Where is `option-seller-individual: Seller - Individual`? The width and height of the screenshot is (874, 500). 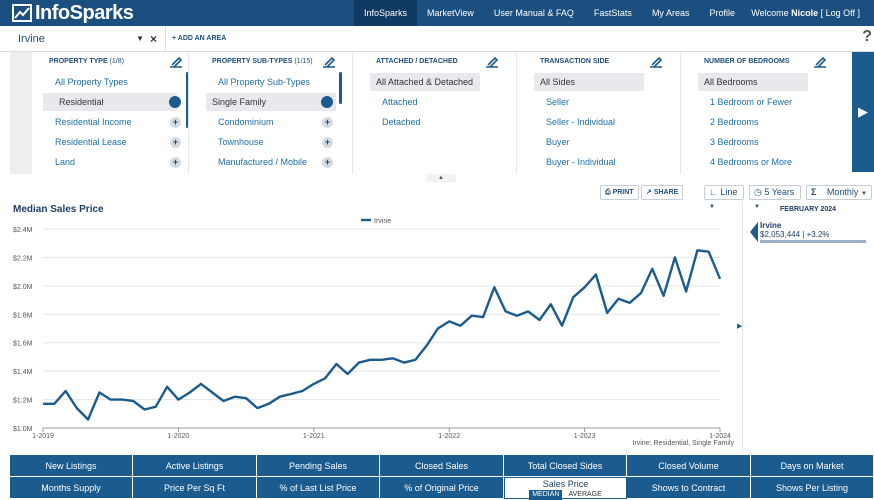
option-seller-individual: Seller - Individual is located at coordinates (581, 122).